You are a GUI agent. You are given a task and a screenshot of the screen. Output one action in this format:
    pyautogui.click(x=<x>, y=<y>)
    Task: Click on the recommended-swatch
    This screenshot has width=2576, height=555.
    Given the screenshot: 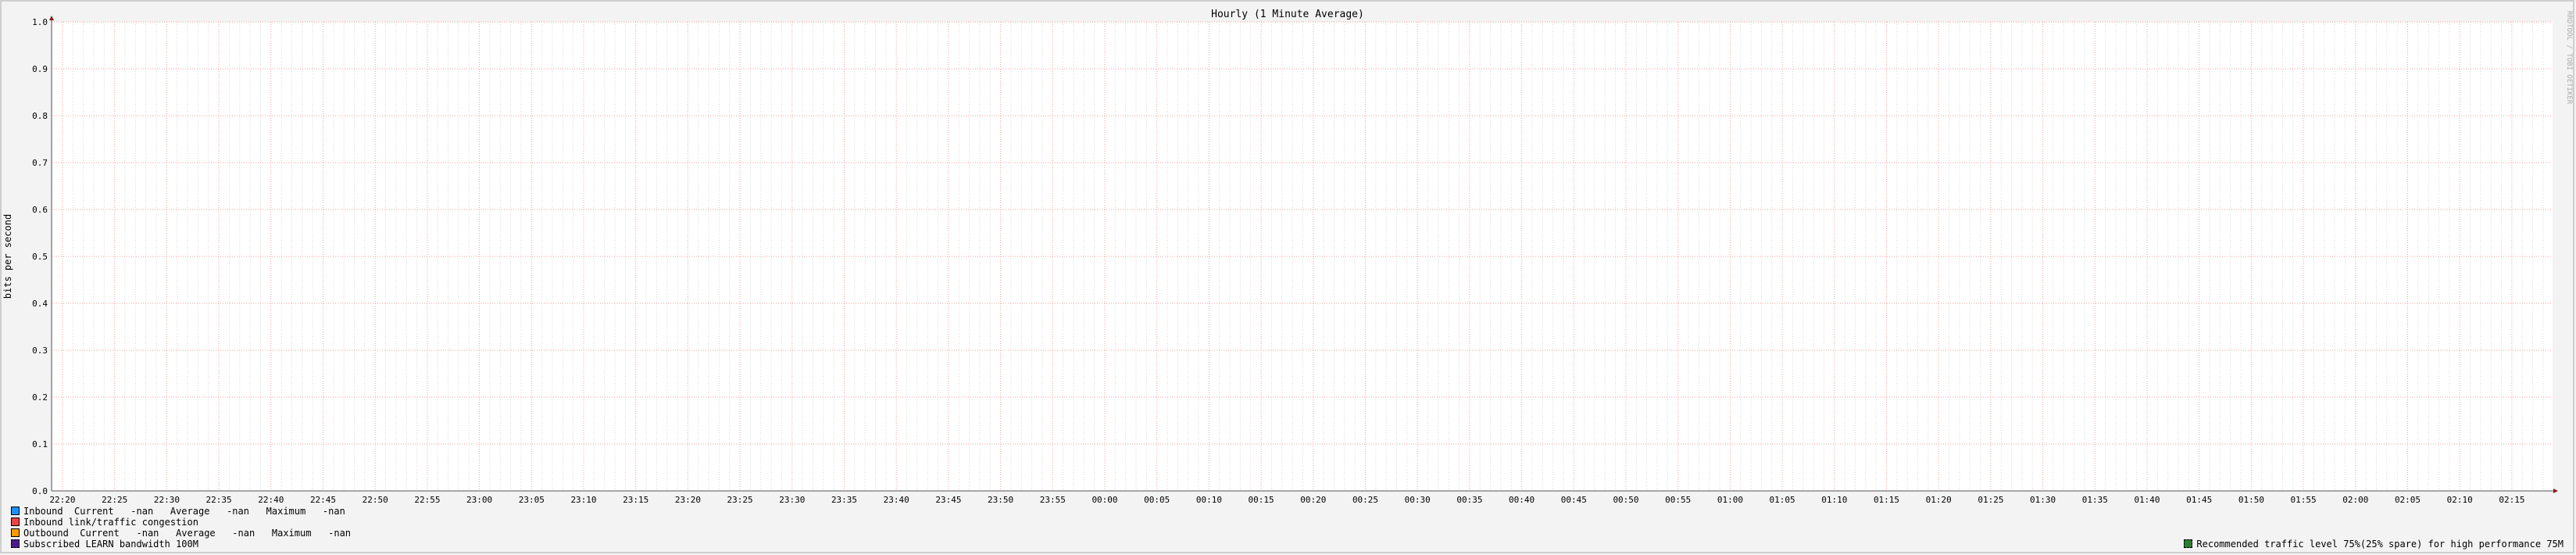 What is the action you would take?
    pyautogui.click(x=2188, y=543)
    